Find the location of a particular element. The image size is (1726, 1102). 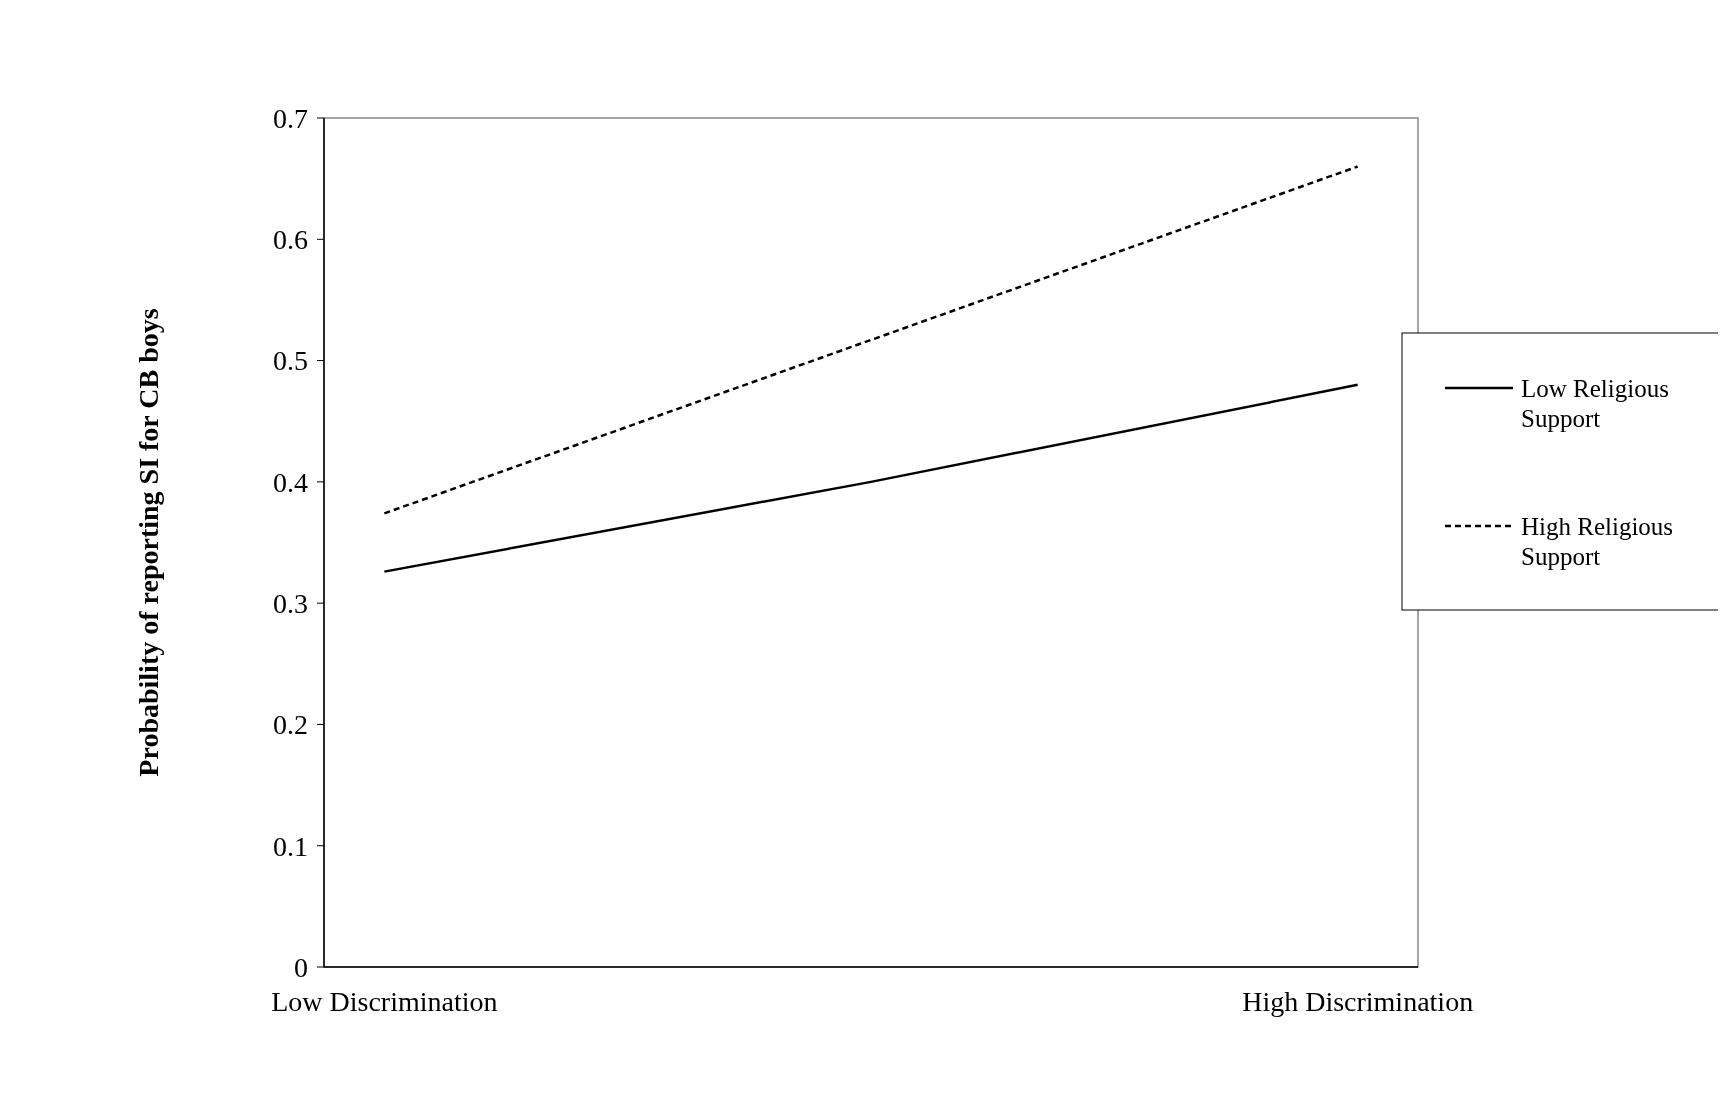

legend-label: Low Religious Support is located at coordinates (1595, 403).